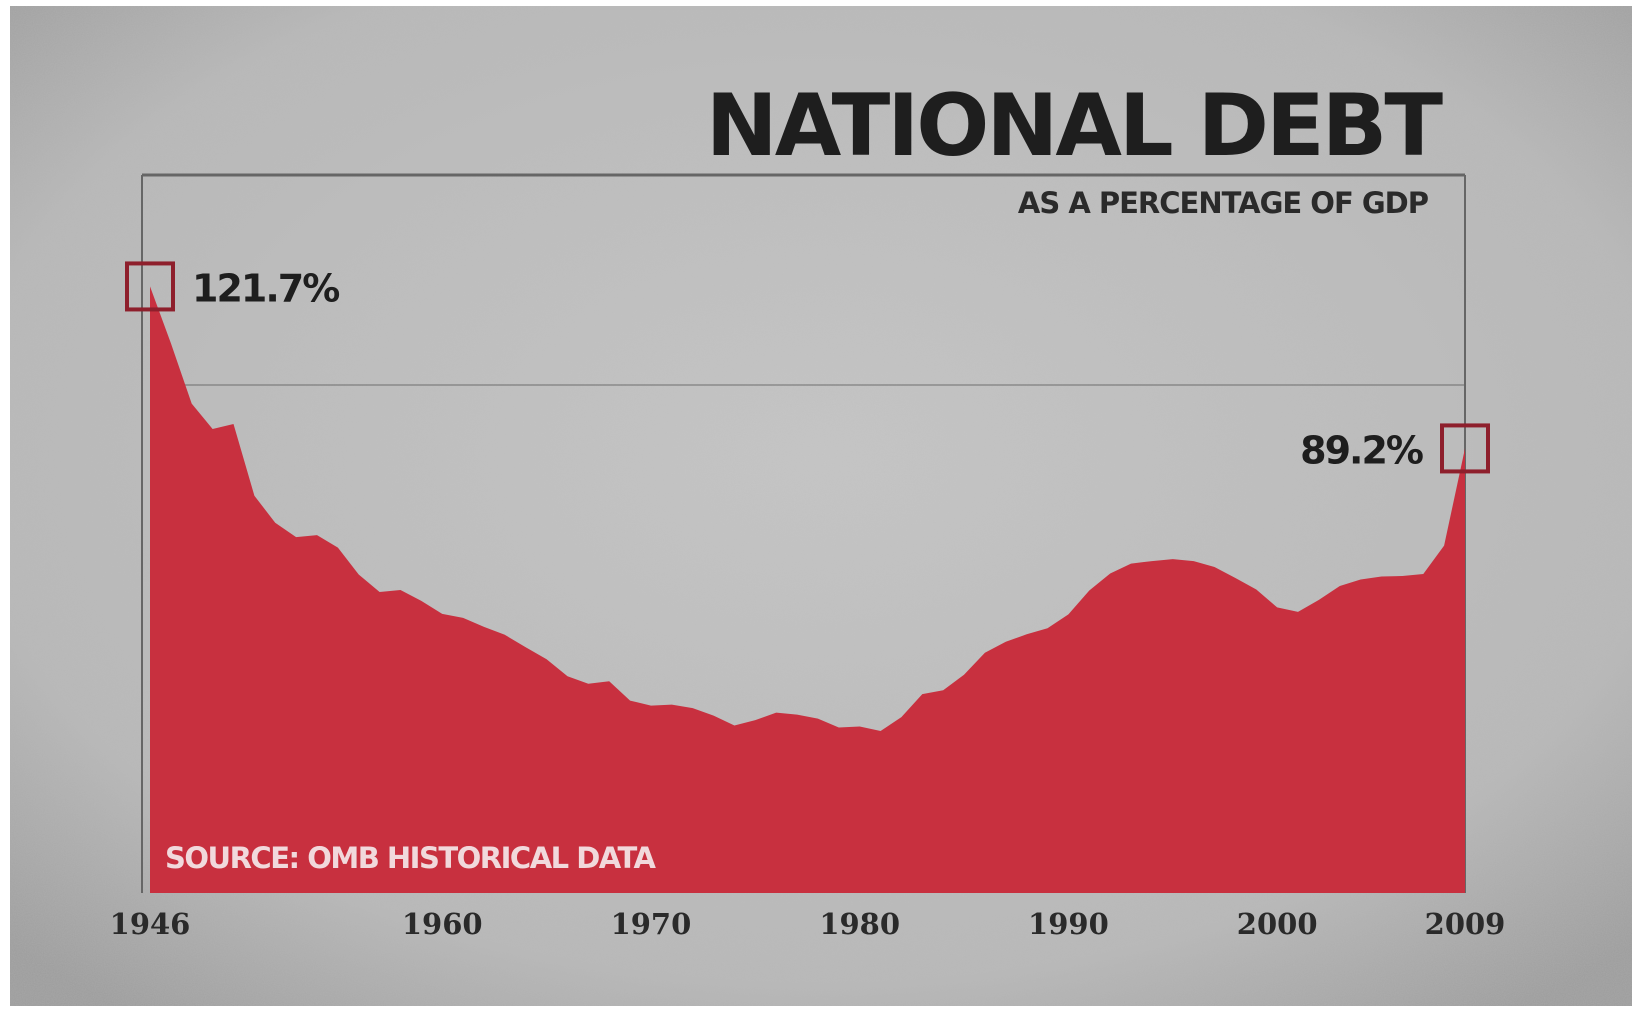 The image size is (1632, 1013). Describe the element at coordinates (1223, 203) in the screenshot. I see `chart-subtitle: AS A PERCENTAGE OF GDP` at that location.